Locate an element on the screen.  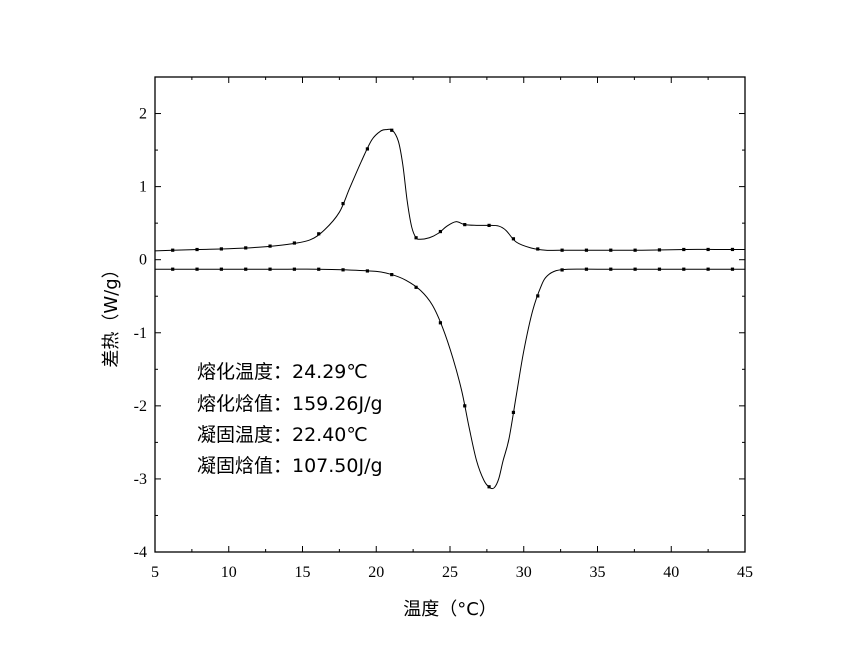
x-tick-label: 45 is located at coordinates (745, 572).